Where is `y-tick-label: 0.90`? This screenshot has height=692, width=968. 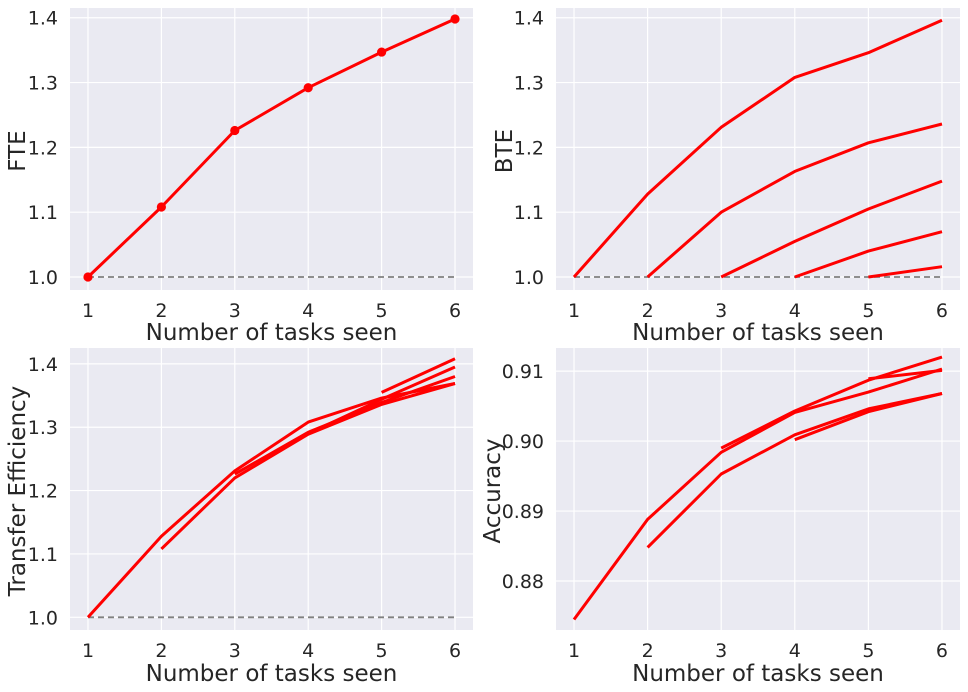
y-tick-label: 0.90 is located at coordinates (523, 442).